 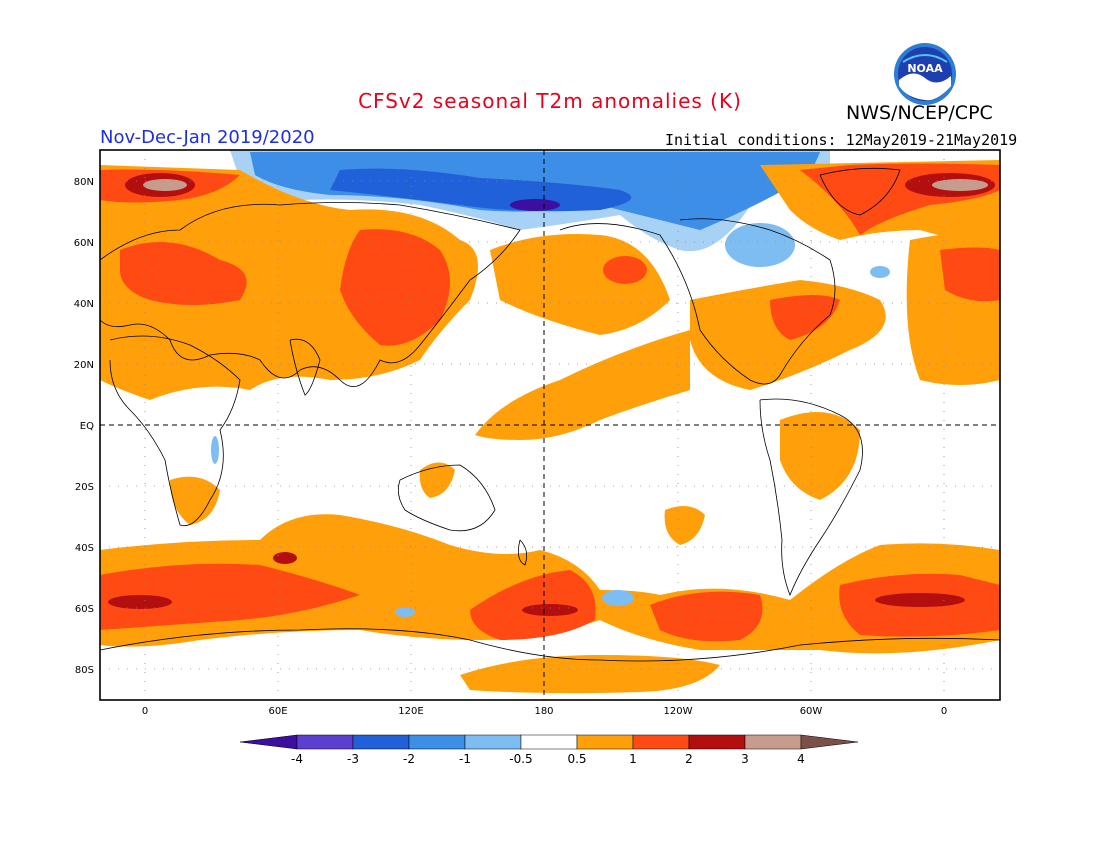 I want to click on lat-label: 80S, so click(x=84, y=670).